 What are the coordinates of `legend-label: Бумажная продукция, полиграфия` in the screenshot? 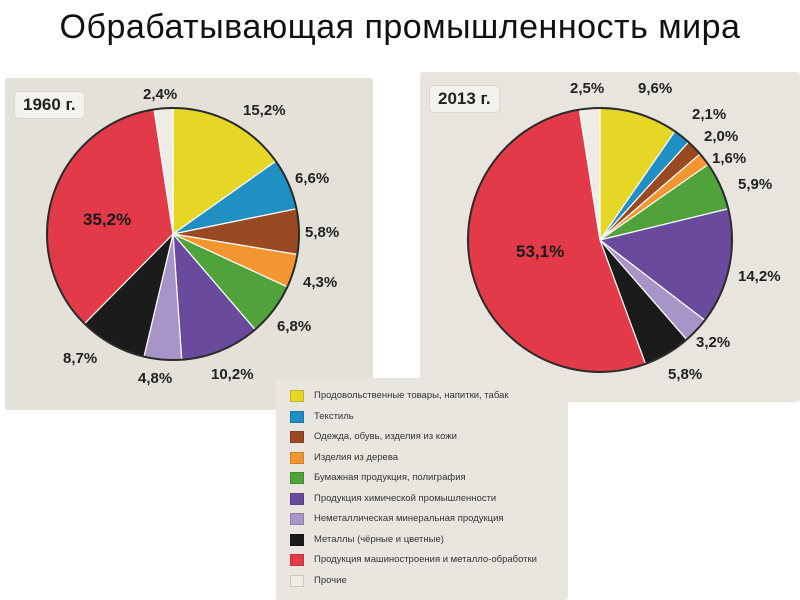 It's located at (390, 477).